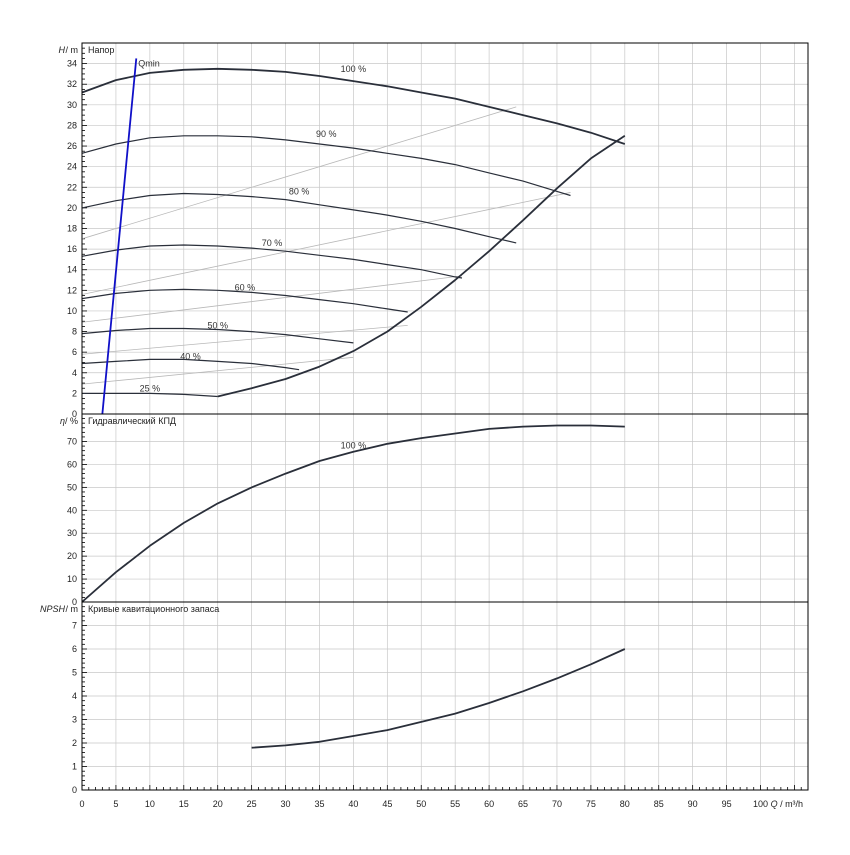 The width and height of the screenshot is (850, 855). What do you see at coordinates (591, 804) in the screenshot?
I see `x-tick-label: 75` at bounding box center [591, 804].